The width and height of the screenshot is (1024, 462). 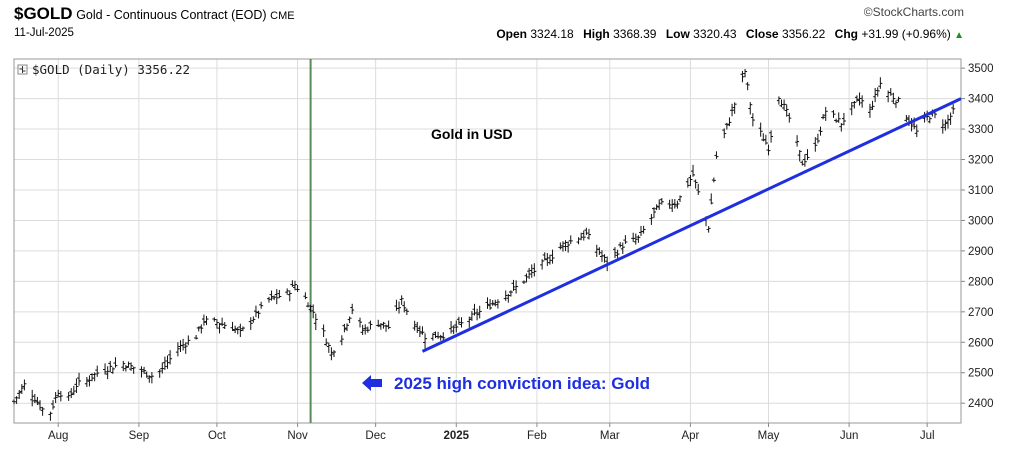 What do you see at coordinates (372, 383) in the screenshot?
I see `left-arrow-icon` at bounding box center [372, 383].